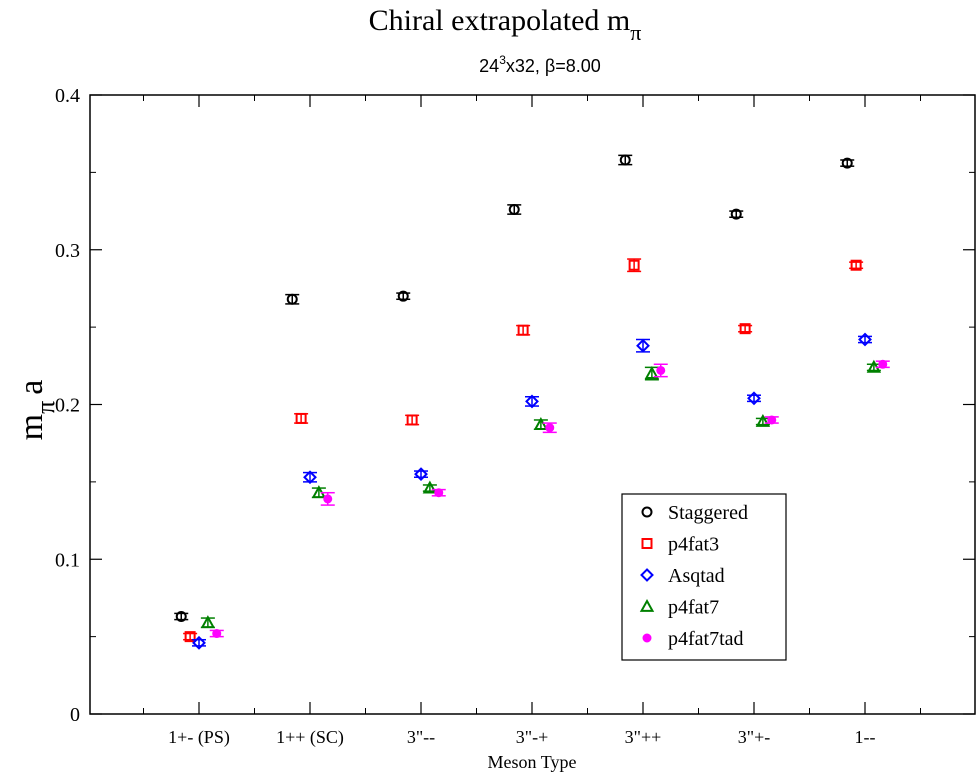  I want to click on chart-title-subscript: π, so click(635, 32).